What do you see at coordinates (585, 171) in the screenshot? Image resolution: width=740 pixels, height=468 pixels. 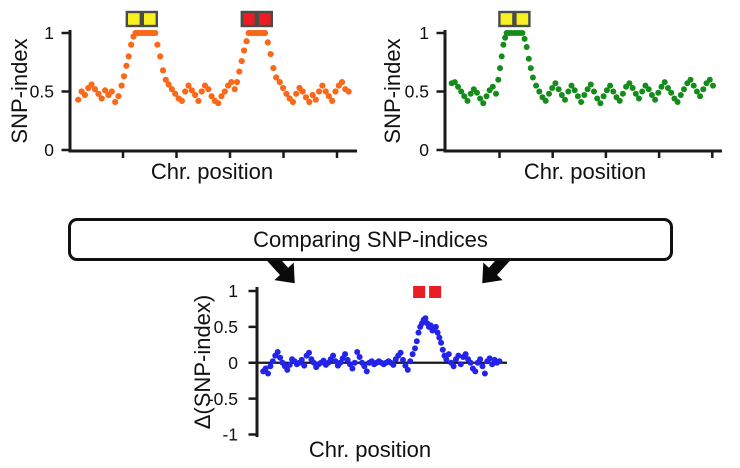 I see `pool-b-x-axis-label: Chr. position` at bounding box center [585, 171].